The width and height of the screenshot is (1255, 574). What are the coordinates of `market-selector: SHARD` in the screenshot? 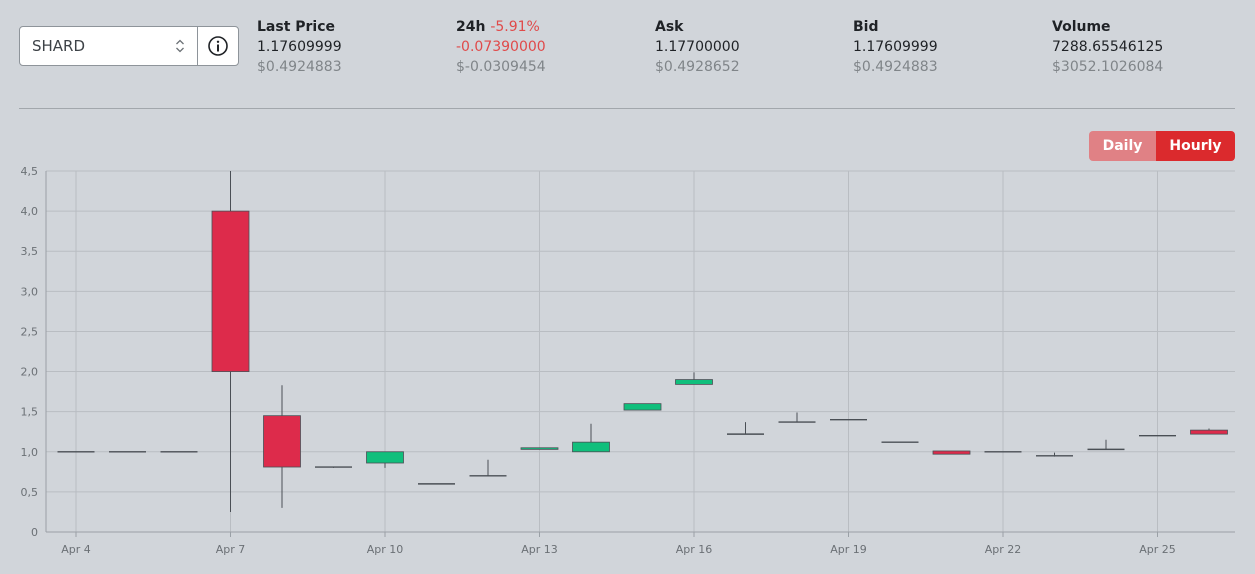 It's located at (129, 46).